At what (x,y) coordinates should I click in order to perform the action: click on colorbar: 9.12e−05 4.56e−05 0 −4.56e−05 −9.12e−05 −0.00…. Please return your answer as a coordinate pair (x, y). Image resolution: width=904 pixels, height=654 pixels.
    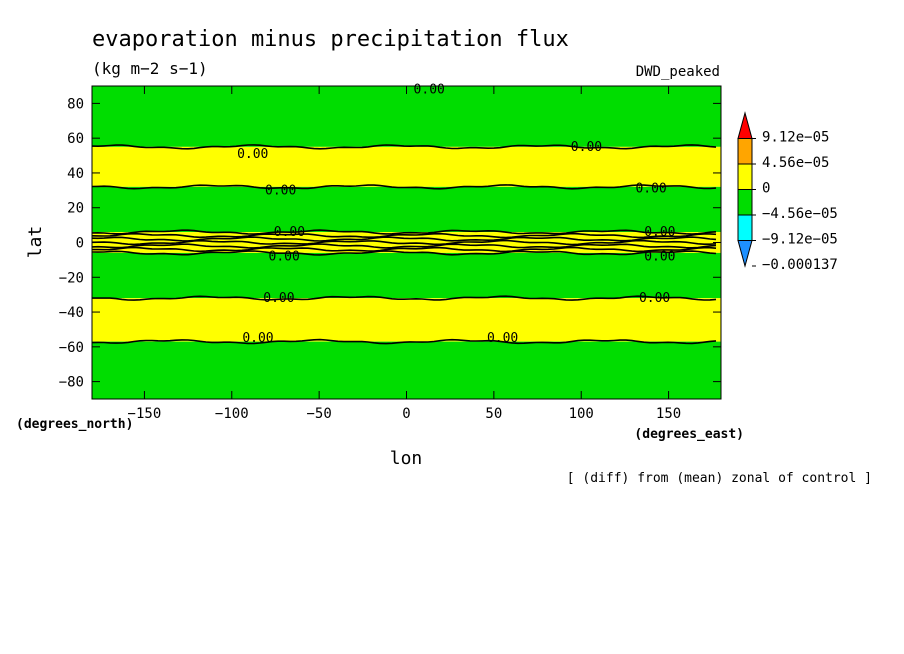
    Looking at the image, I should click on (787, 192).